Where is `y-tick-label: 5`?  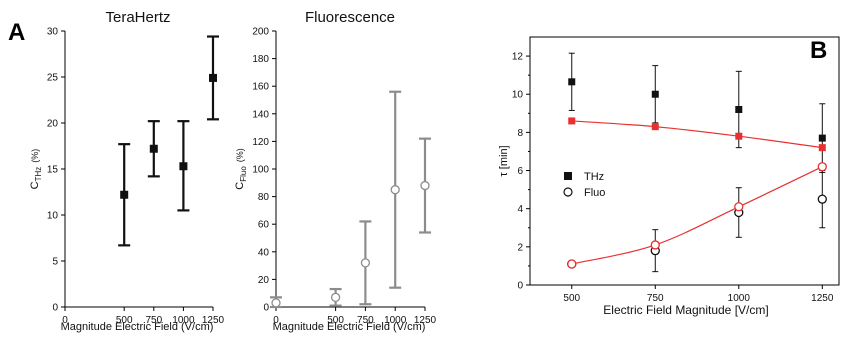
y-tick-label: 5 is located at coordinates (55, 262).